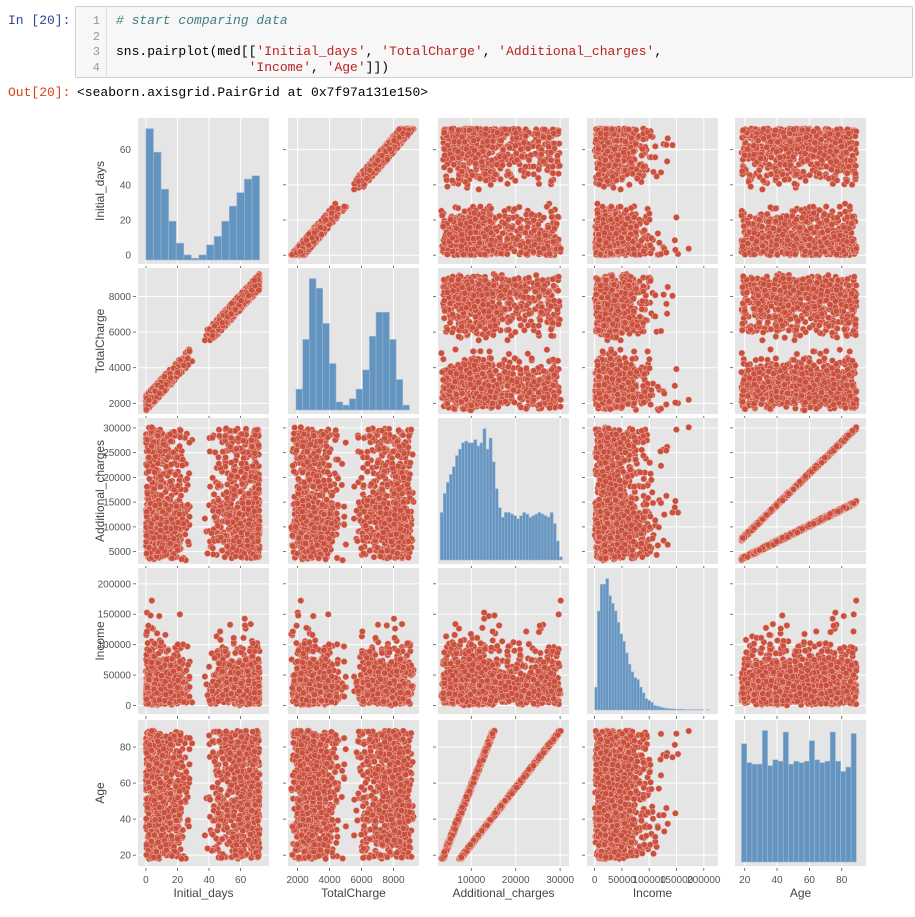  What do you see at coordinates (39, 20) in the screenshot?
I see `input-prompt: In [20]:` at bounding box center [39, 20].